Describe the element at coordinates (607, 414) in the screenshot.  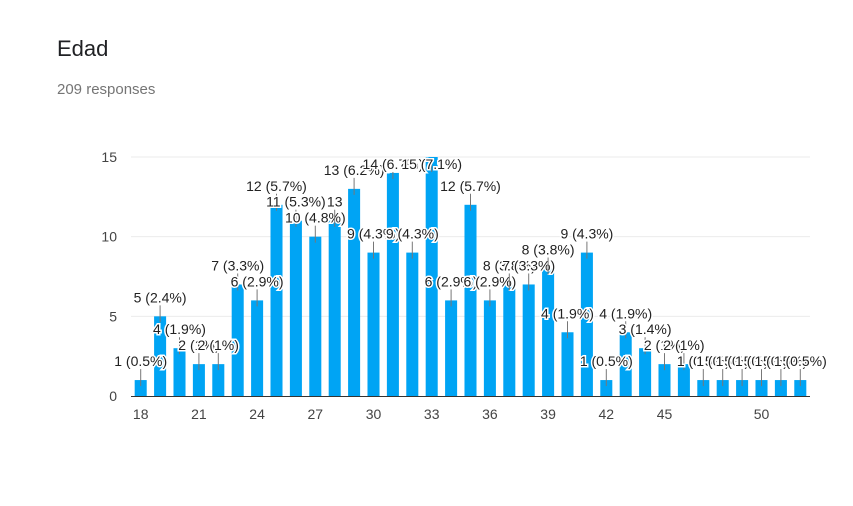
I see `x-tick-label: 42` at that location.